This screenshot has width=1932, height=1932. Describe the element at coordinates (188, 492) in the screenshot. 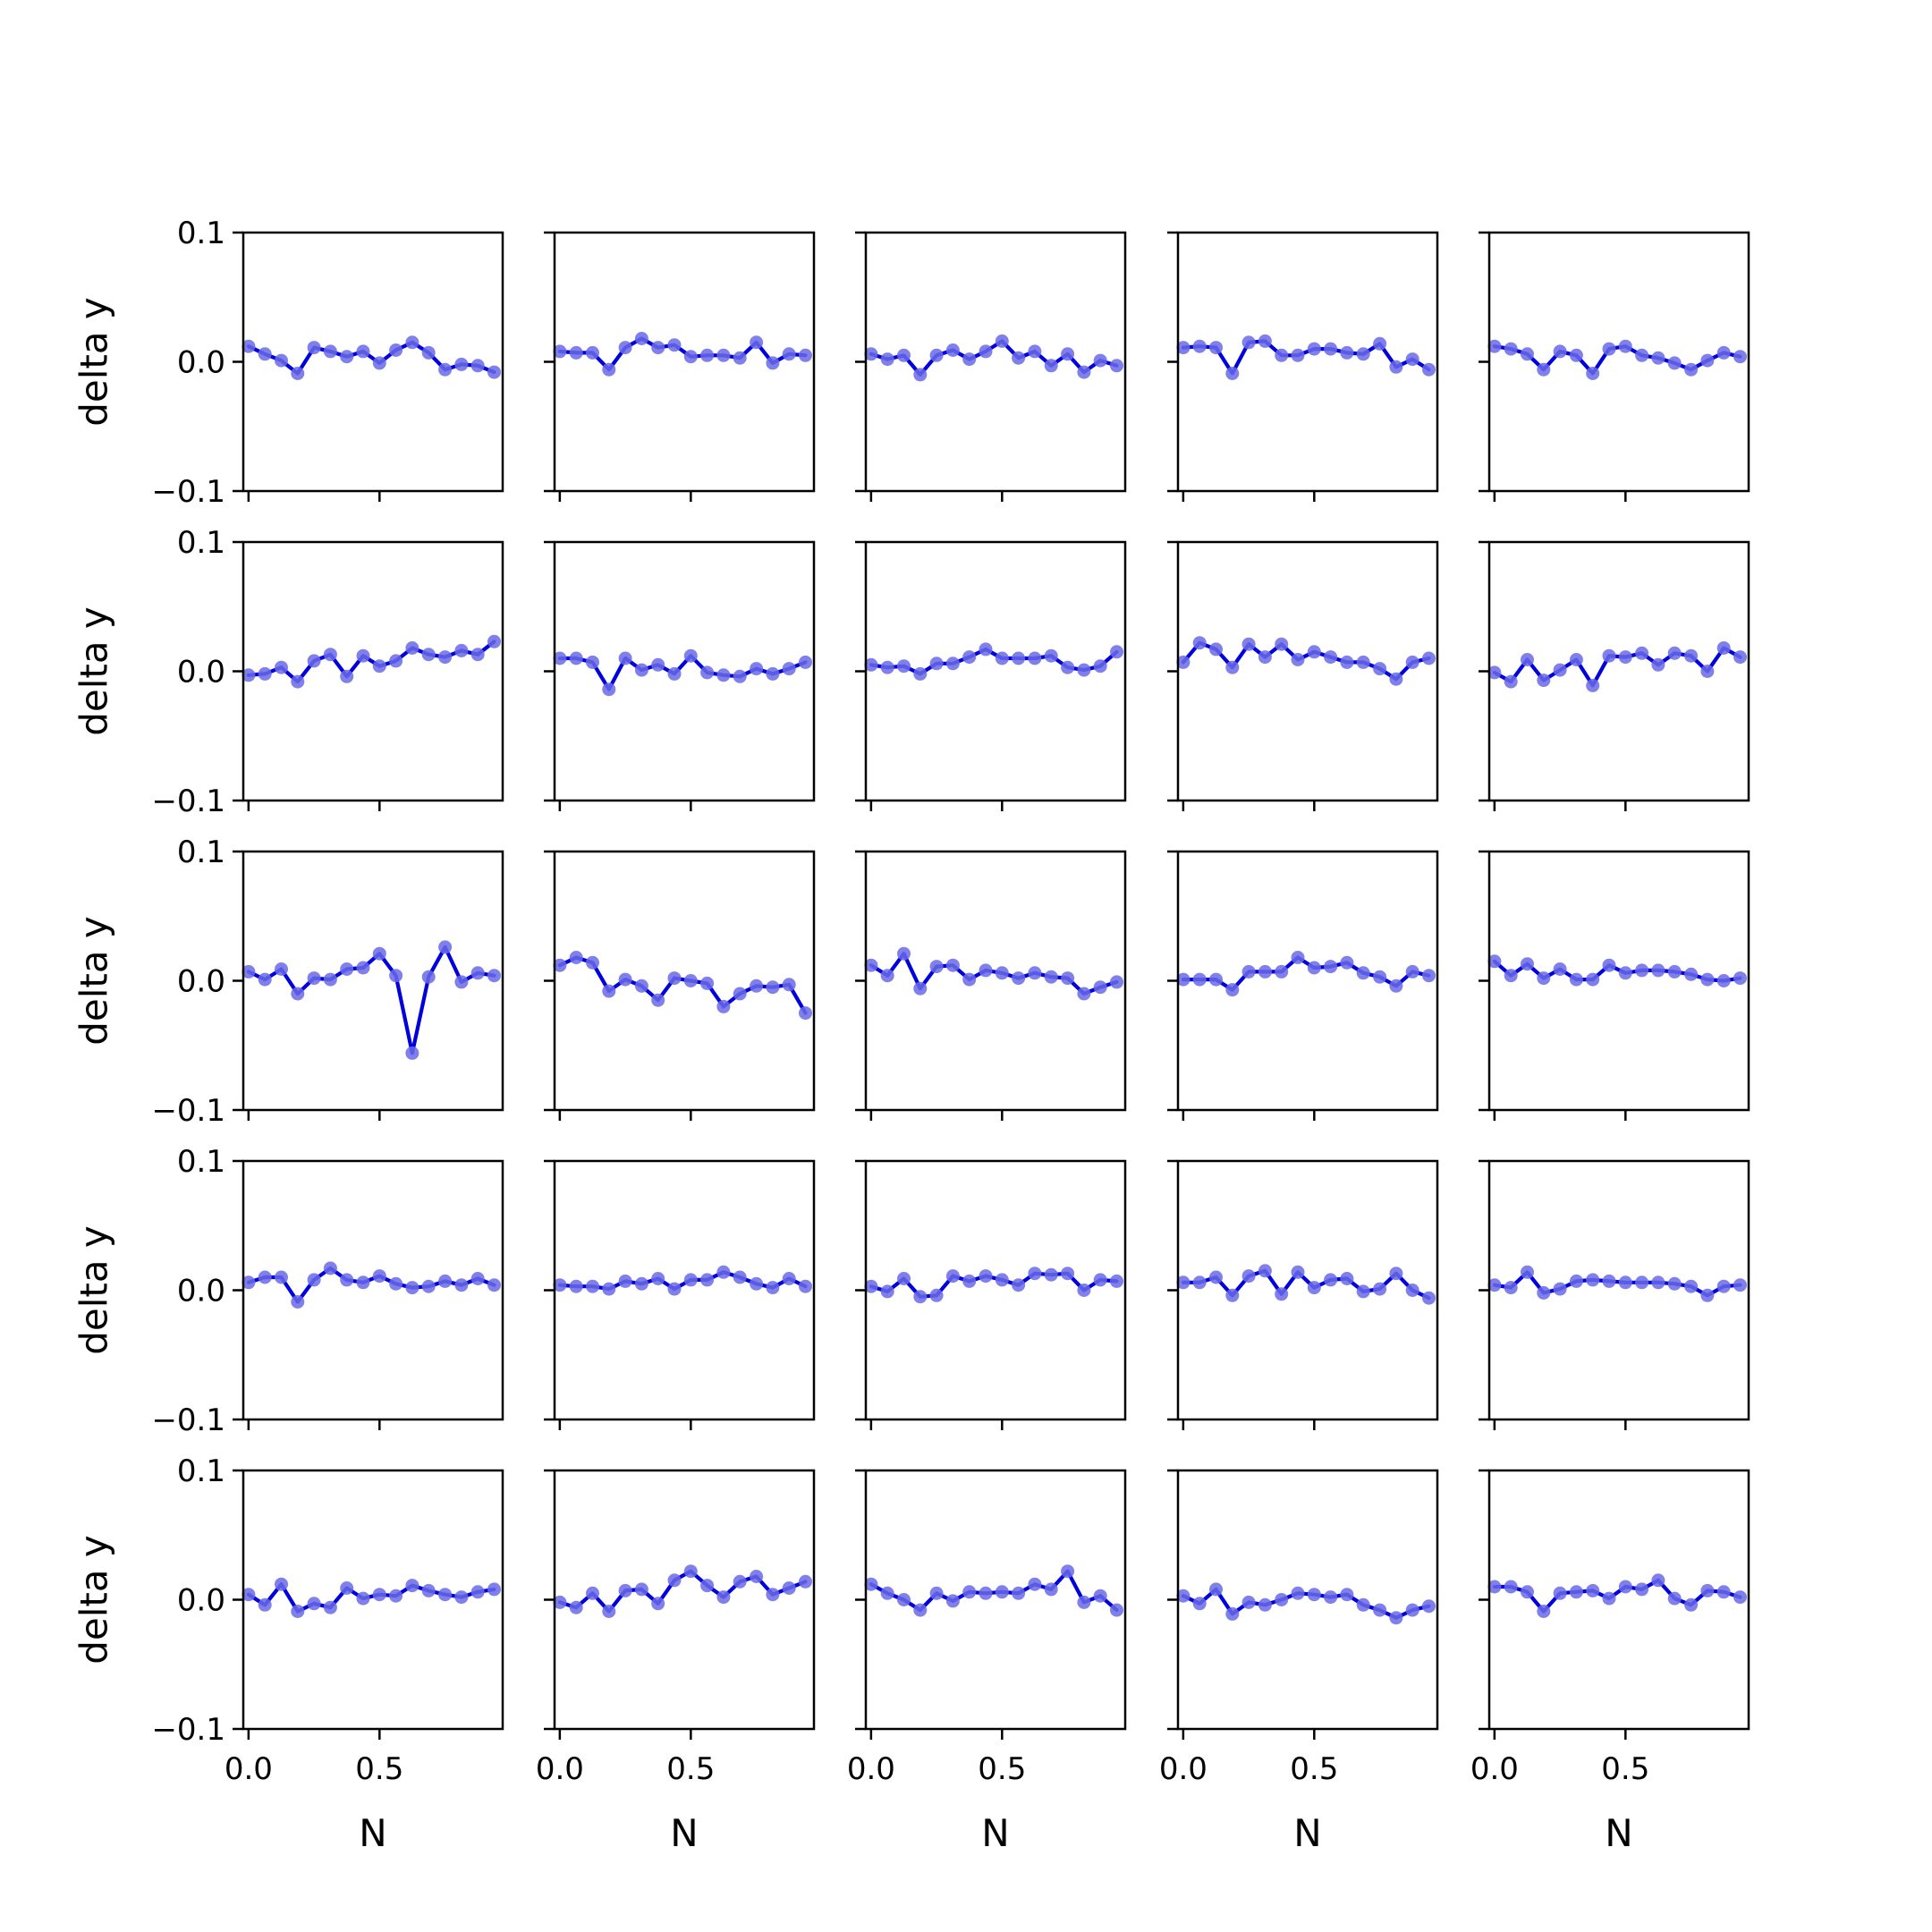

I see `y-tick-label: −0.1` at that location.